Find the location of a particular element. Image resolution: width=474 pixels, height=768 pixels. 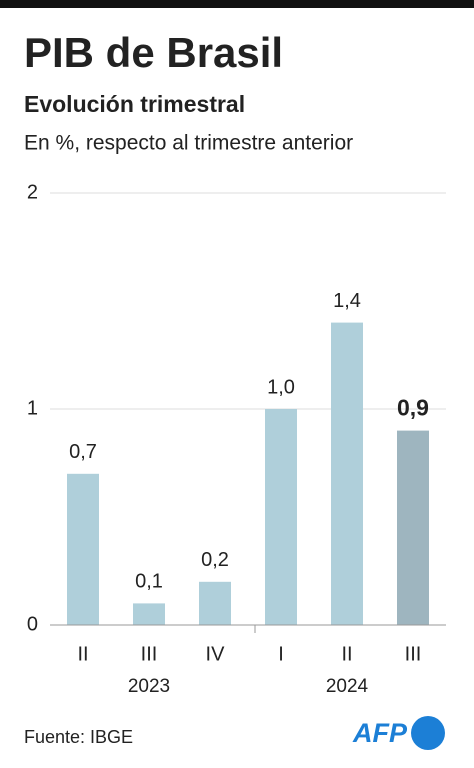

x-group-label: 2023 is located at coordinates (149, 686).